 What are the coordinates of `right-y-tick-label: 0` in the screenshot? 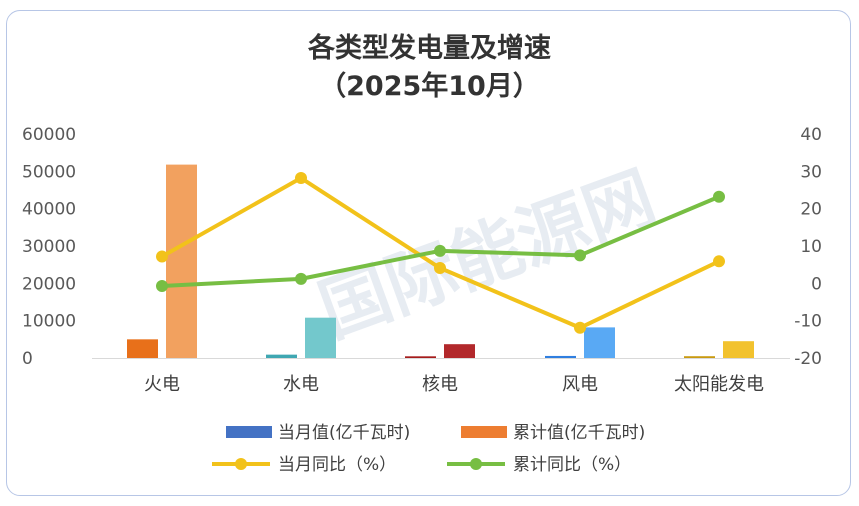 It's located at (816, 284).